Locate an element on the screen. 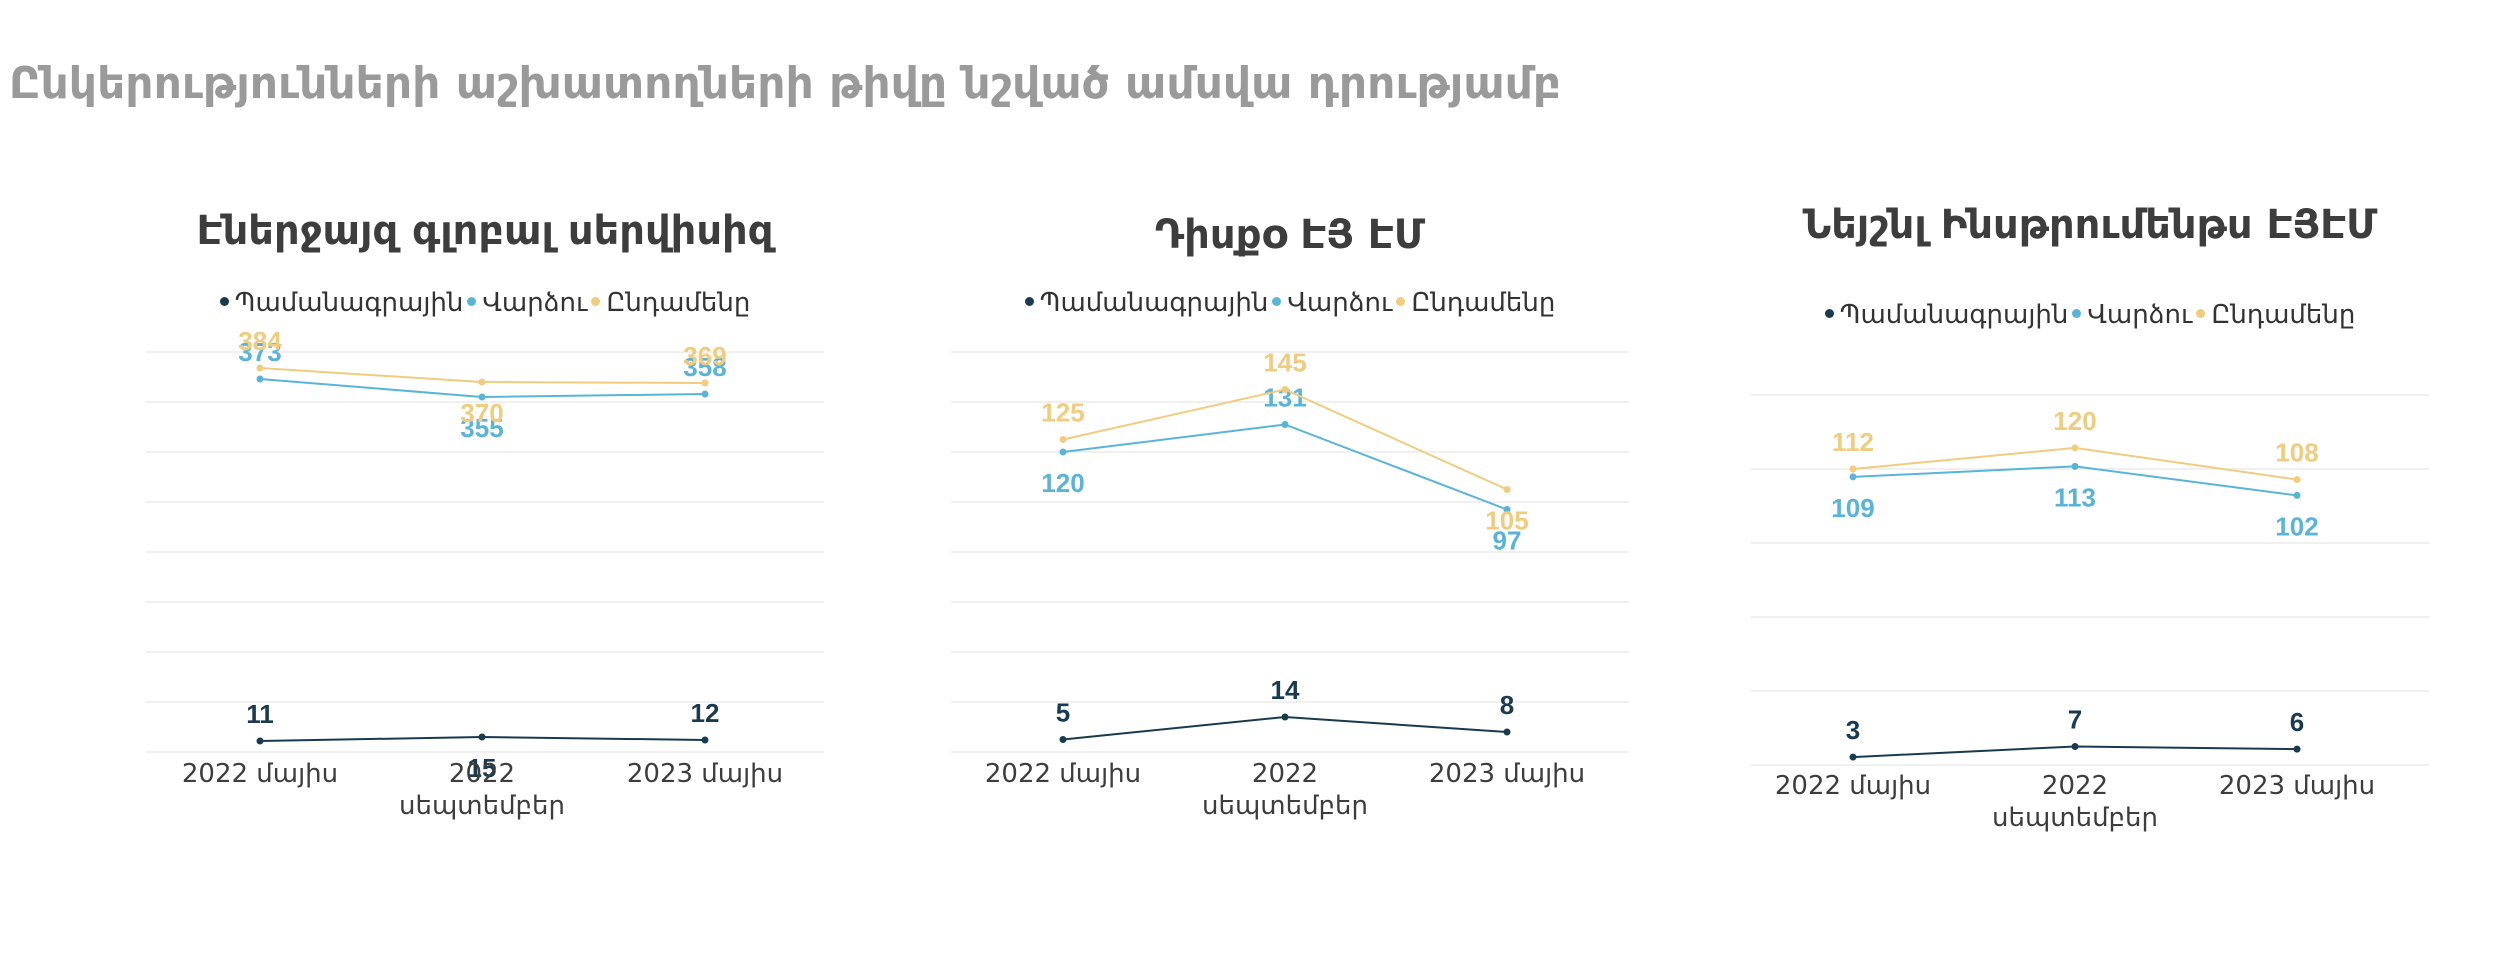 The height and width of the screenshot is (956, 2500). data-label: 113 is located at coordinates (2075, 497).